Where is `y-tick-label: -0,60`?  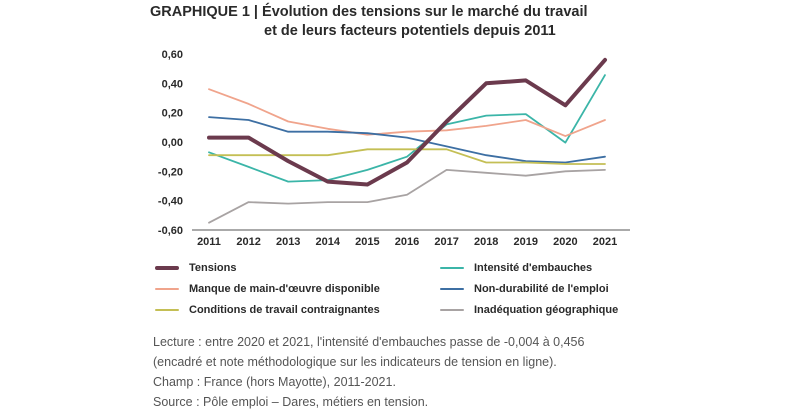 y-tick-label: -0,60 is located at coordinates (170, 231).